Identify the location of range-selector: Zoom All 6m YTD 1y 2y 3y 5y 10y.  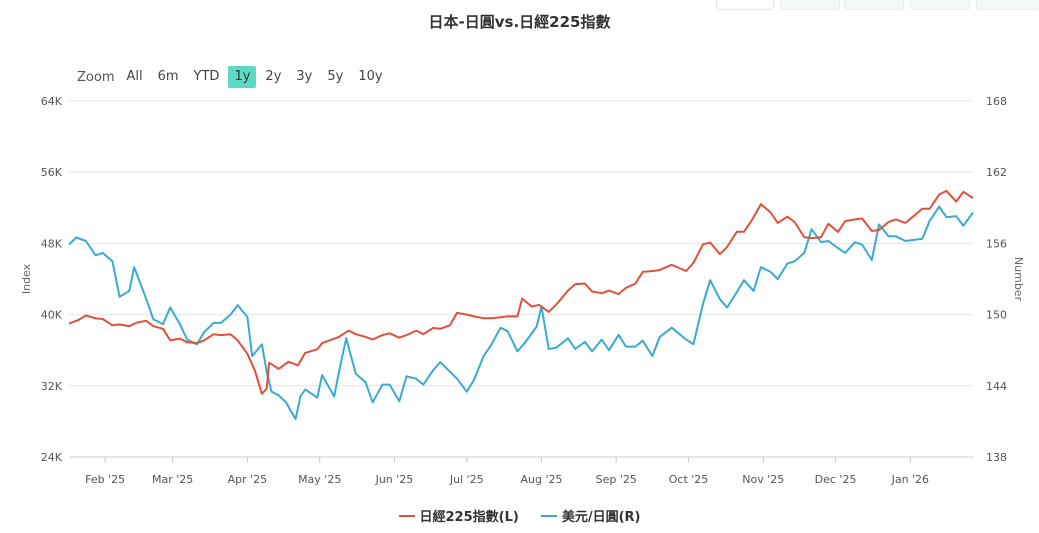
(234, 77).